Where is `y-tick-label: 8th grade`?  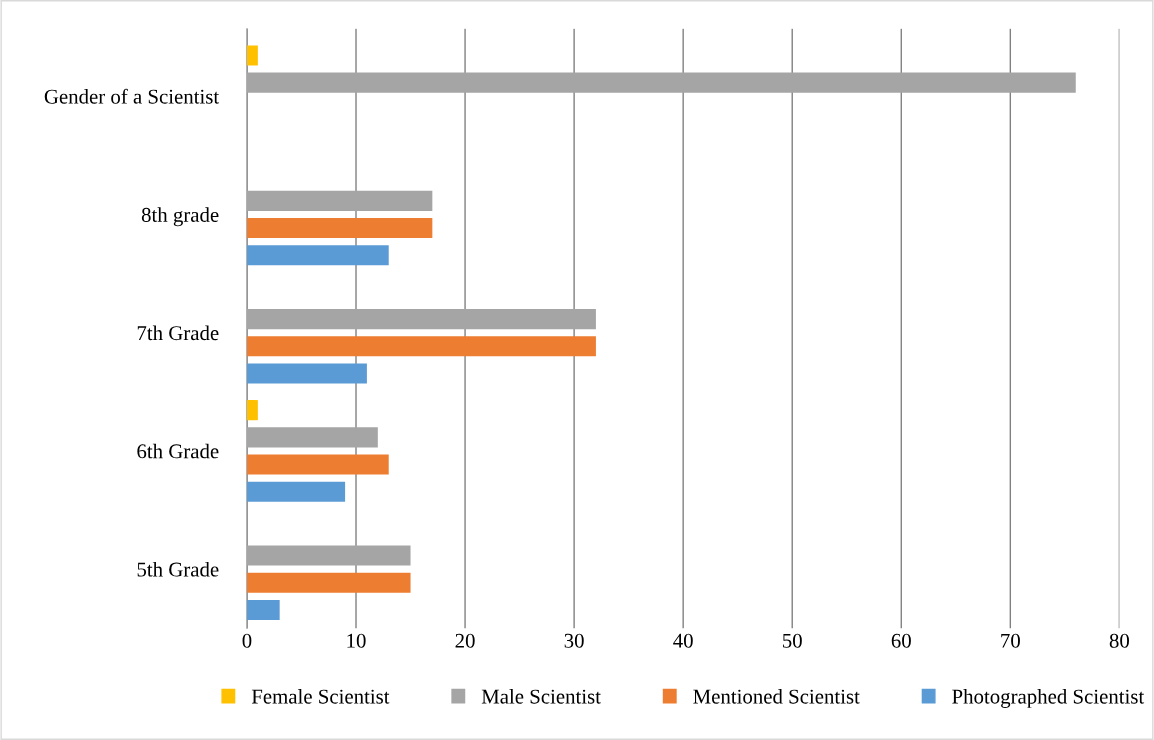 y-tick-label: 8th grade is located at coordinates (180, 217).